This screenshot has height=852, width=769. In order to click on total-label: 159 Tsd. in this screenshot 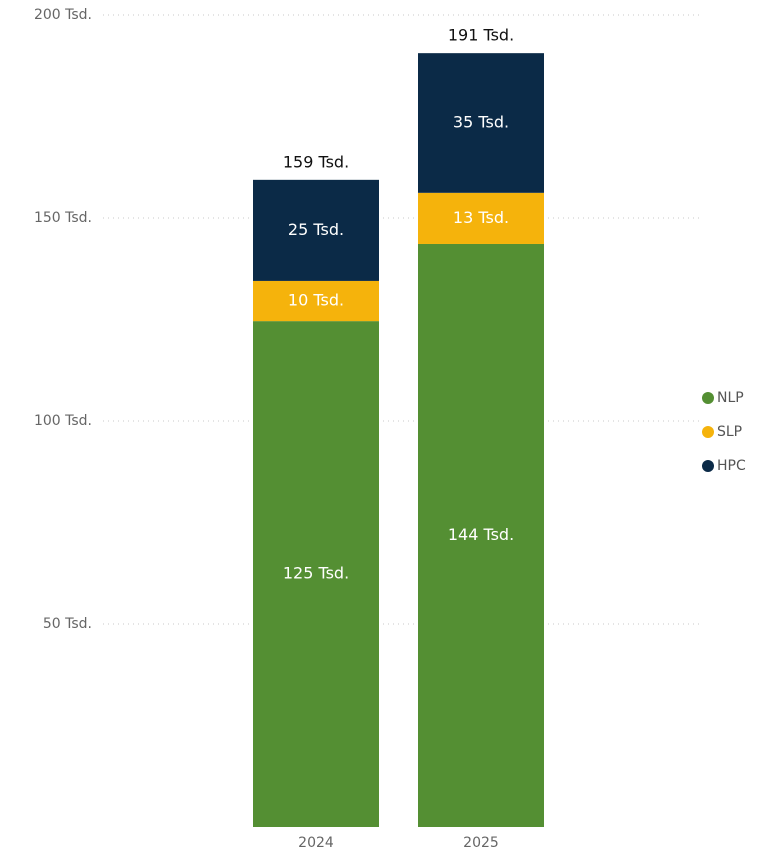, I will do `click(316, 161)`.